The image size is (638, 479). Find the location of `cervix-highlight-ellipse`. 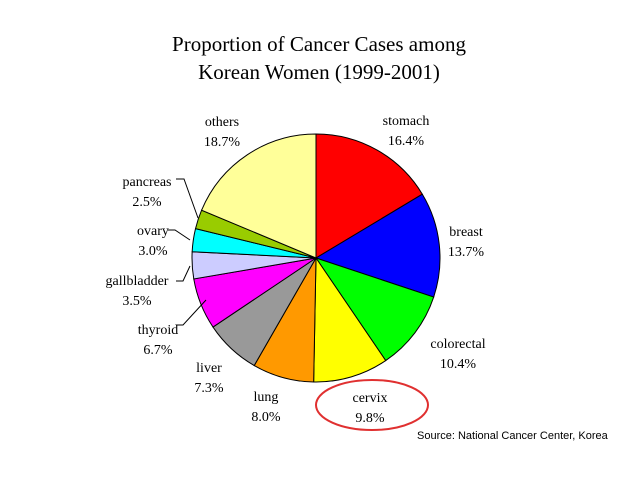

cervix-highlight-ellipse is located at coordinates (372, 405).